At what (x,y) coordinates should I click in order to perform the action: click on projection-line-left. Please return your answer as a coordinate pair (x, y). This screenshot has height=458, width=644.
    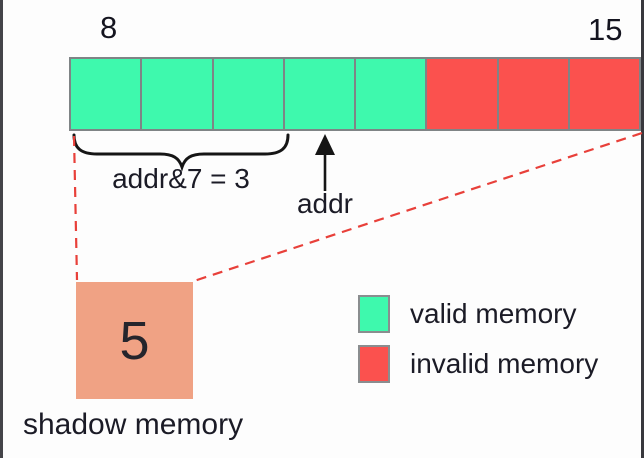
    Looking at the image, I should click on (75, 208).